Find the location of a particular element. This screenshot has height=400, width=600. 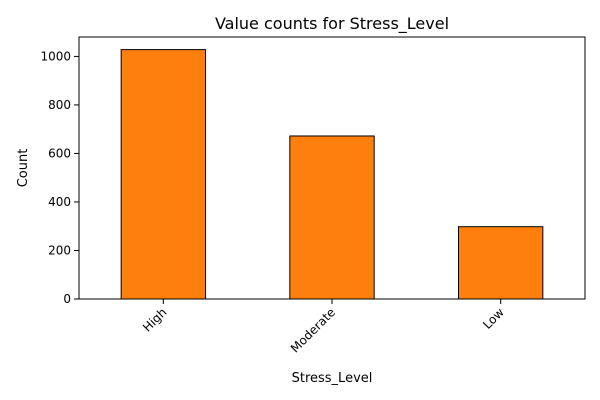

y-tick-label: 600 is located at coordinates (59, 153).